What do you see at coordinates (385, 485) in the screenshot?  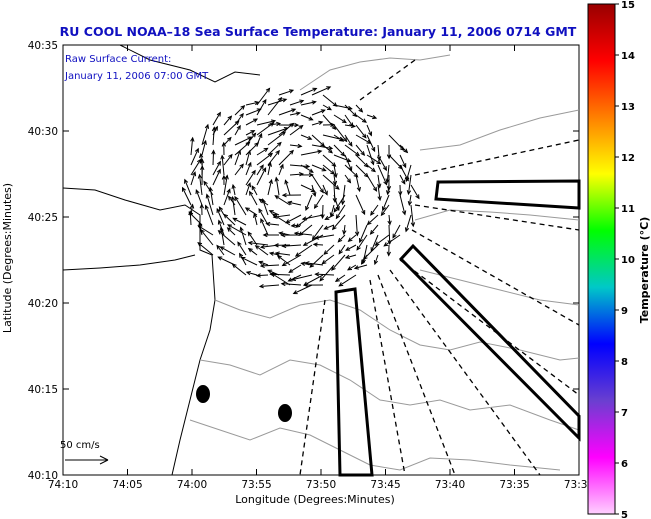 I see `x-tick-label: 73:45` at bounding box center [385, 485].